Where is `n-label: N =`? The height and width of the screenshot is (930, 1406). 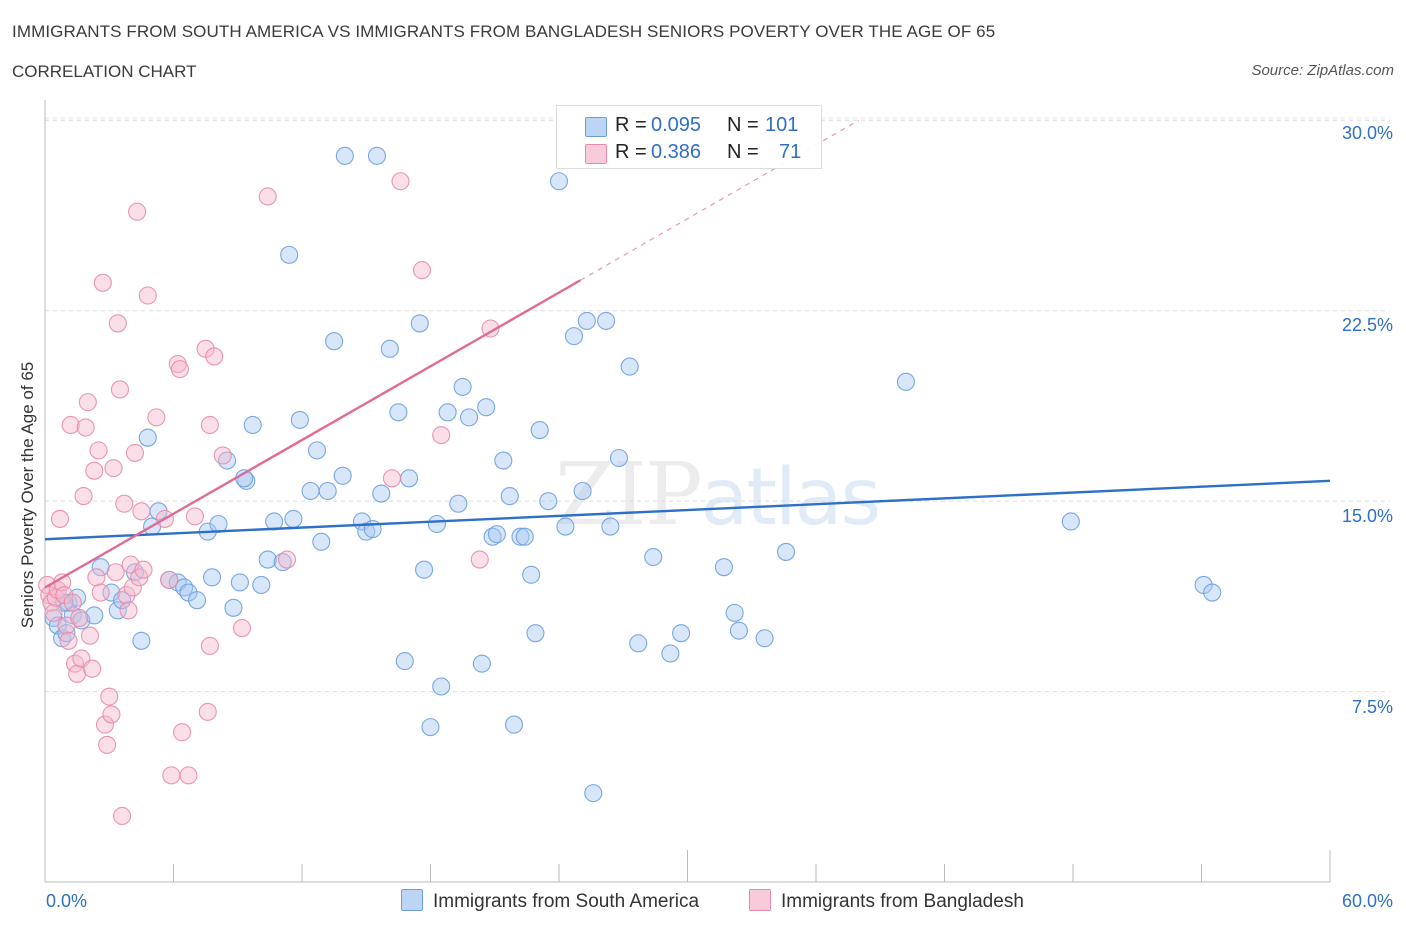
n-label: N = is located at coordinates (743, 152).